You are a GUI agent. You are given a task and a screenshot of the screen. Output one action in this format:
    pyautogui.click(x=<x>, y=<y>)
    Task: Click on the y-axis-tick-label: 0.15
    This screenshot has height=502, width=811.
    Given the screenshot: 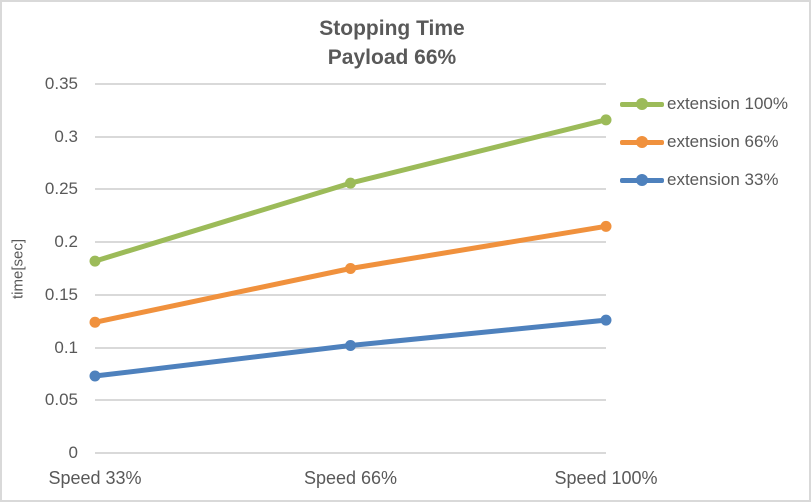 What is the action you would take?
    pyautogui.click(x=61, y=294)
    